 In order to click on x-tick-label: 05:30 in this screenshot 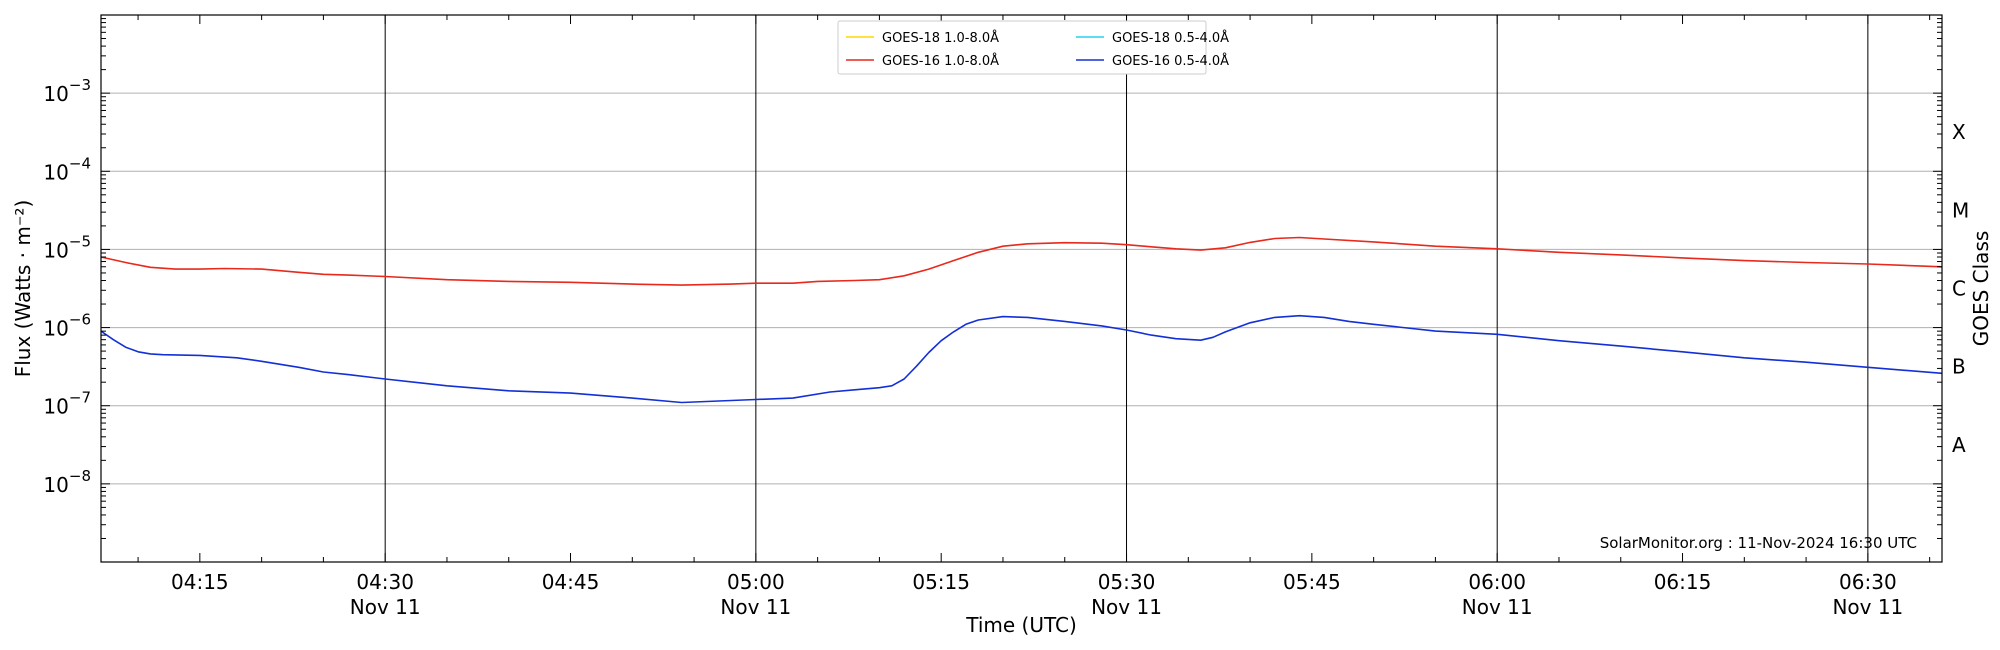, I will do `click(1127, 582)`.